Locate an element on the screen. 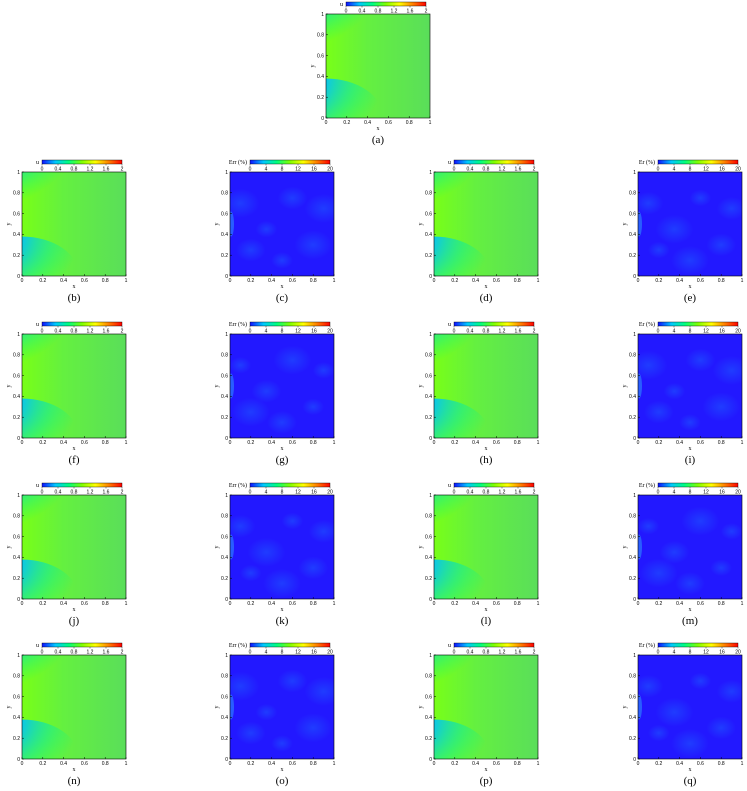 Image resolution: width=747 pixels, height=791 pixels. colorbar-tick-label: 0 is located at coordinates (454, 332).